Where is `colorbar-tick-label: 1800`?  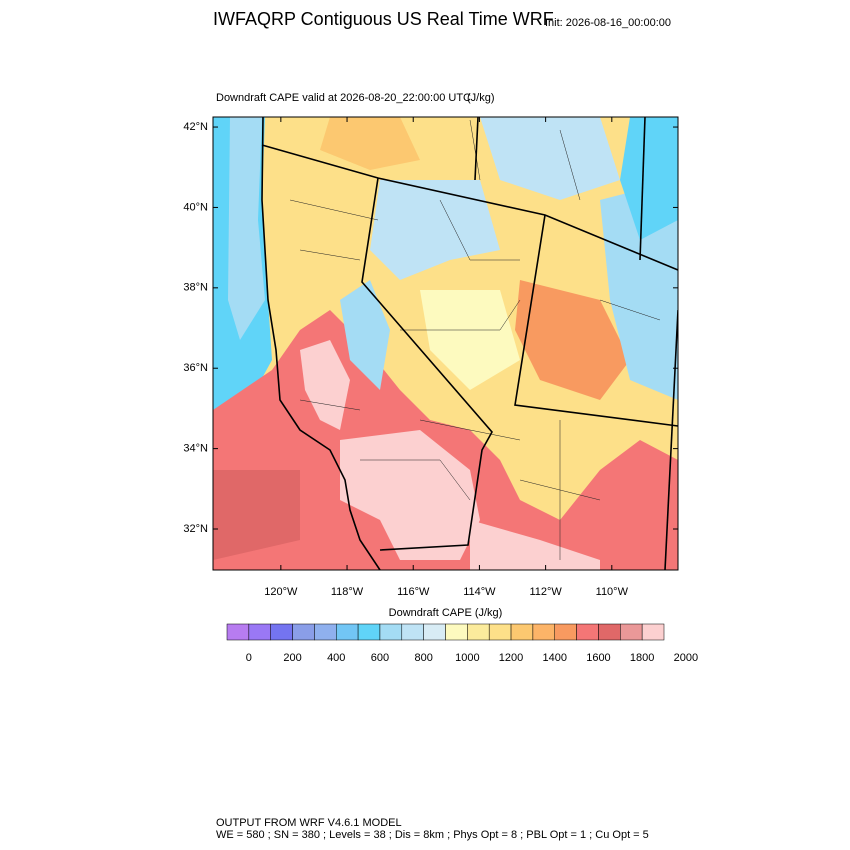
colorbar-tick-label: 1800 is located at coordinates (642, 658).